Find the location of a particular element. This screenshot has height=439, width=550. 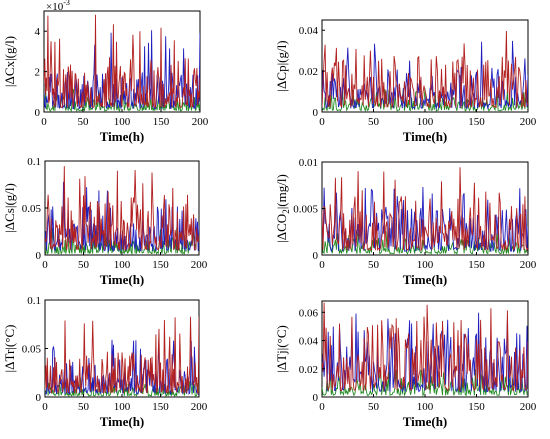

y-tick-label: 0.01 is located at coordinates (308, 163).